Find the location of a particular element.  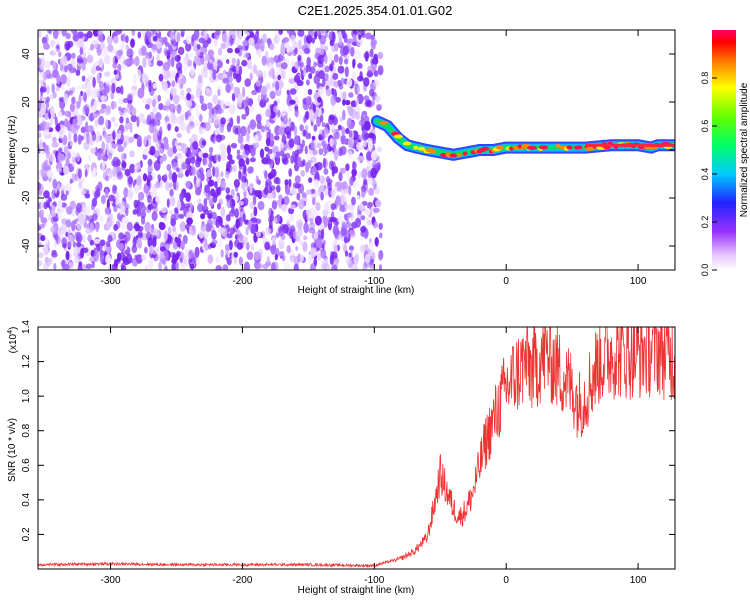

spectrogram-ridge is located at coordinates (522, 138).